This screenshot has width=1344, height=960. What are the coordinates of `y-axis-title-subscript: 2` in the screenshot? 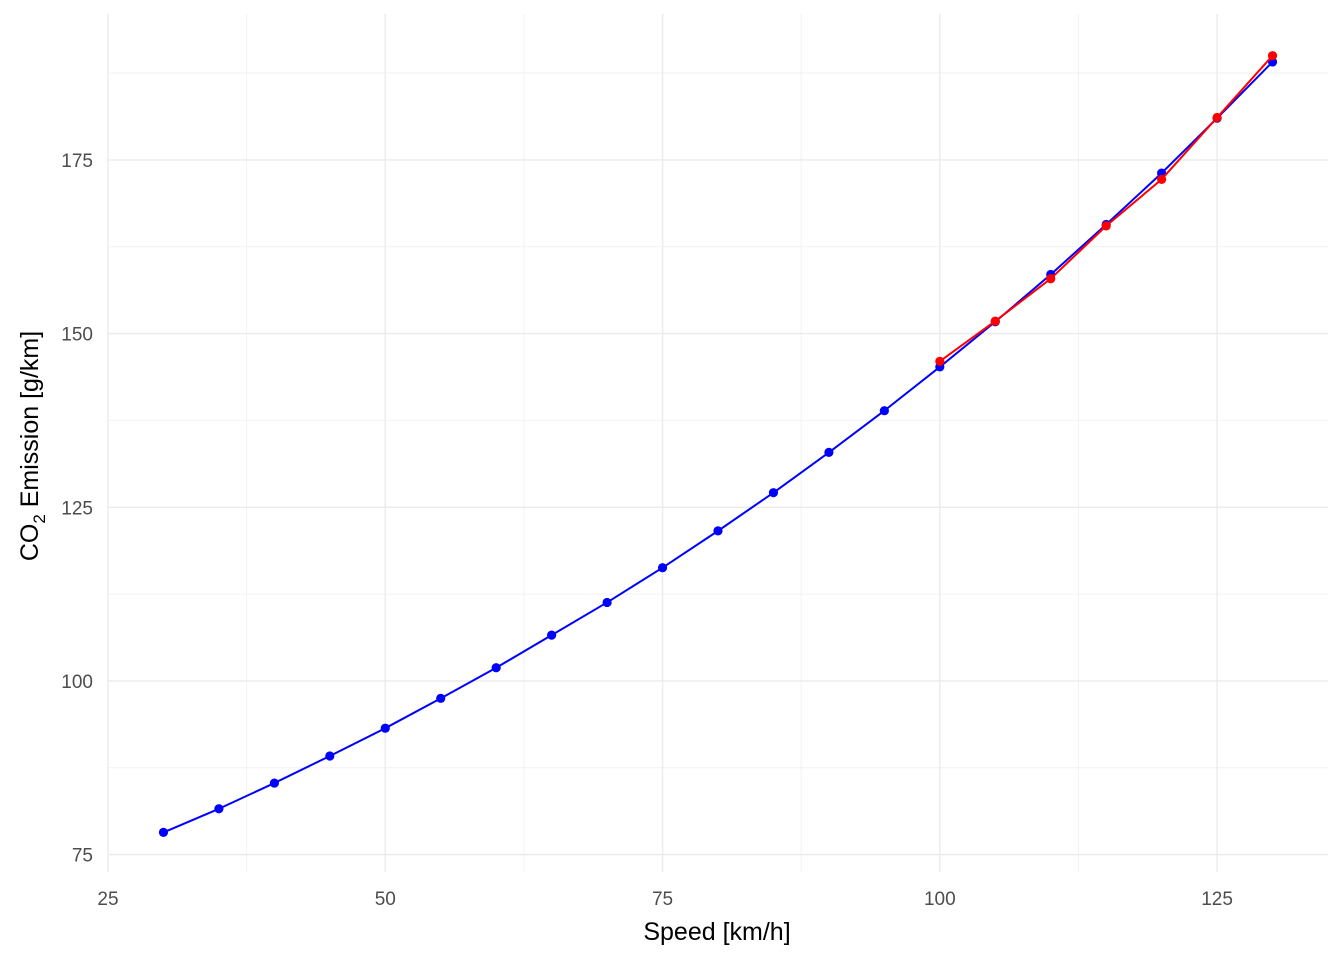 It's located at (39, 518).